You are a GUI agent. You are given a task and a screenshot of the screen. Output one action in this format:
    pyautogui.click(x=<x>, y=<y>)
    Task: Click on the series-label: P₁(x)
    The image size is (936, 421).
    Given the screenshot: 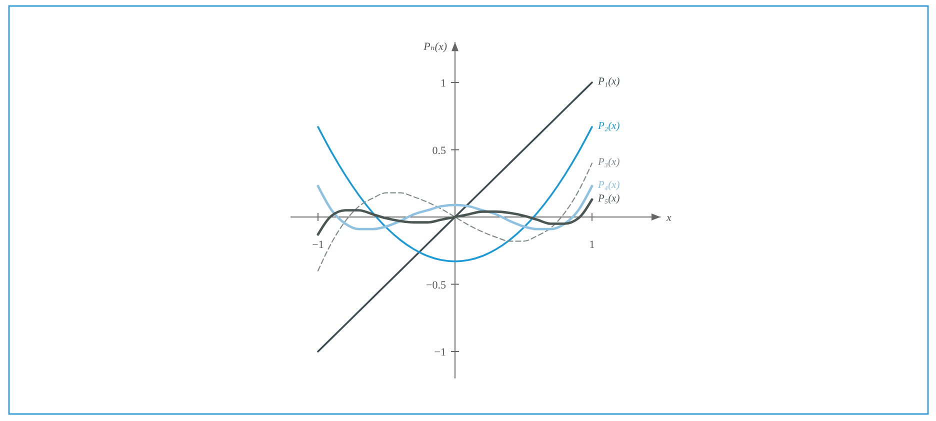 What is the action you would take?
    pyautogui.click(x=608, y=82)
    